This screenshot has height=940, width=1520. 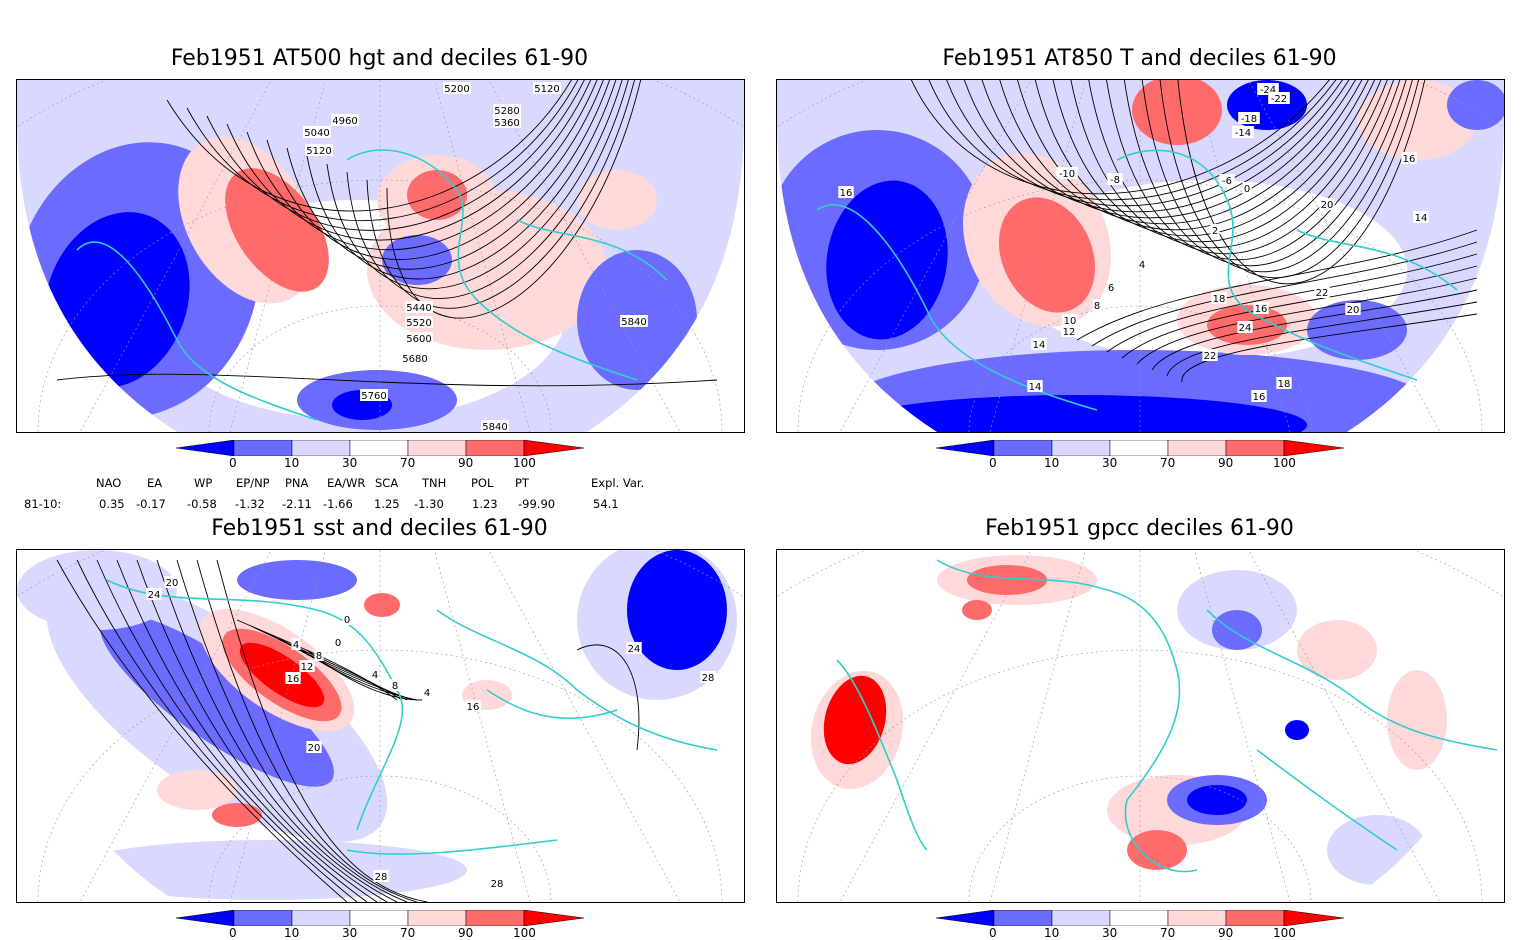 I want to click on colorbar-sst: 0 10 30 70 90 100, so click(x=381, y=925).